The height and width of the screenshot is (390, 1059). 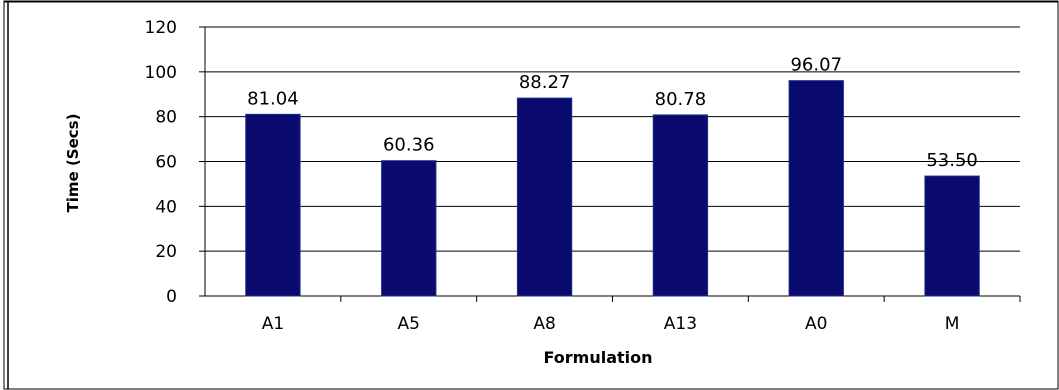 What do you see at coordinates (952, 324) in the screenshot?
I see `x-tick-label-m: M` at bounding box center [952, 324].